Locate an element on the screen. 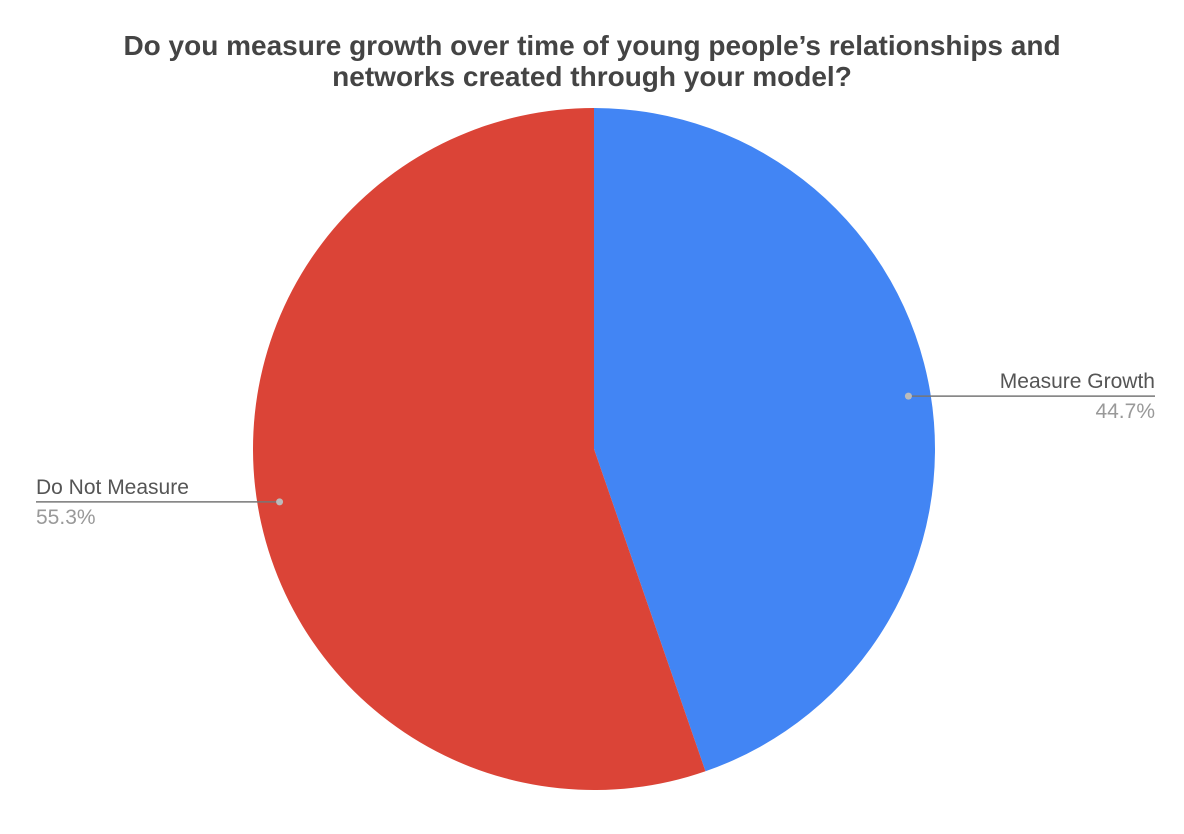 The width and height of the screenshot is (1184, 834). slice-label-measure-growth: Measure Growth is located at coordinates (1077, 381).